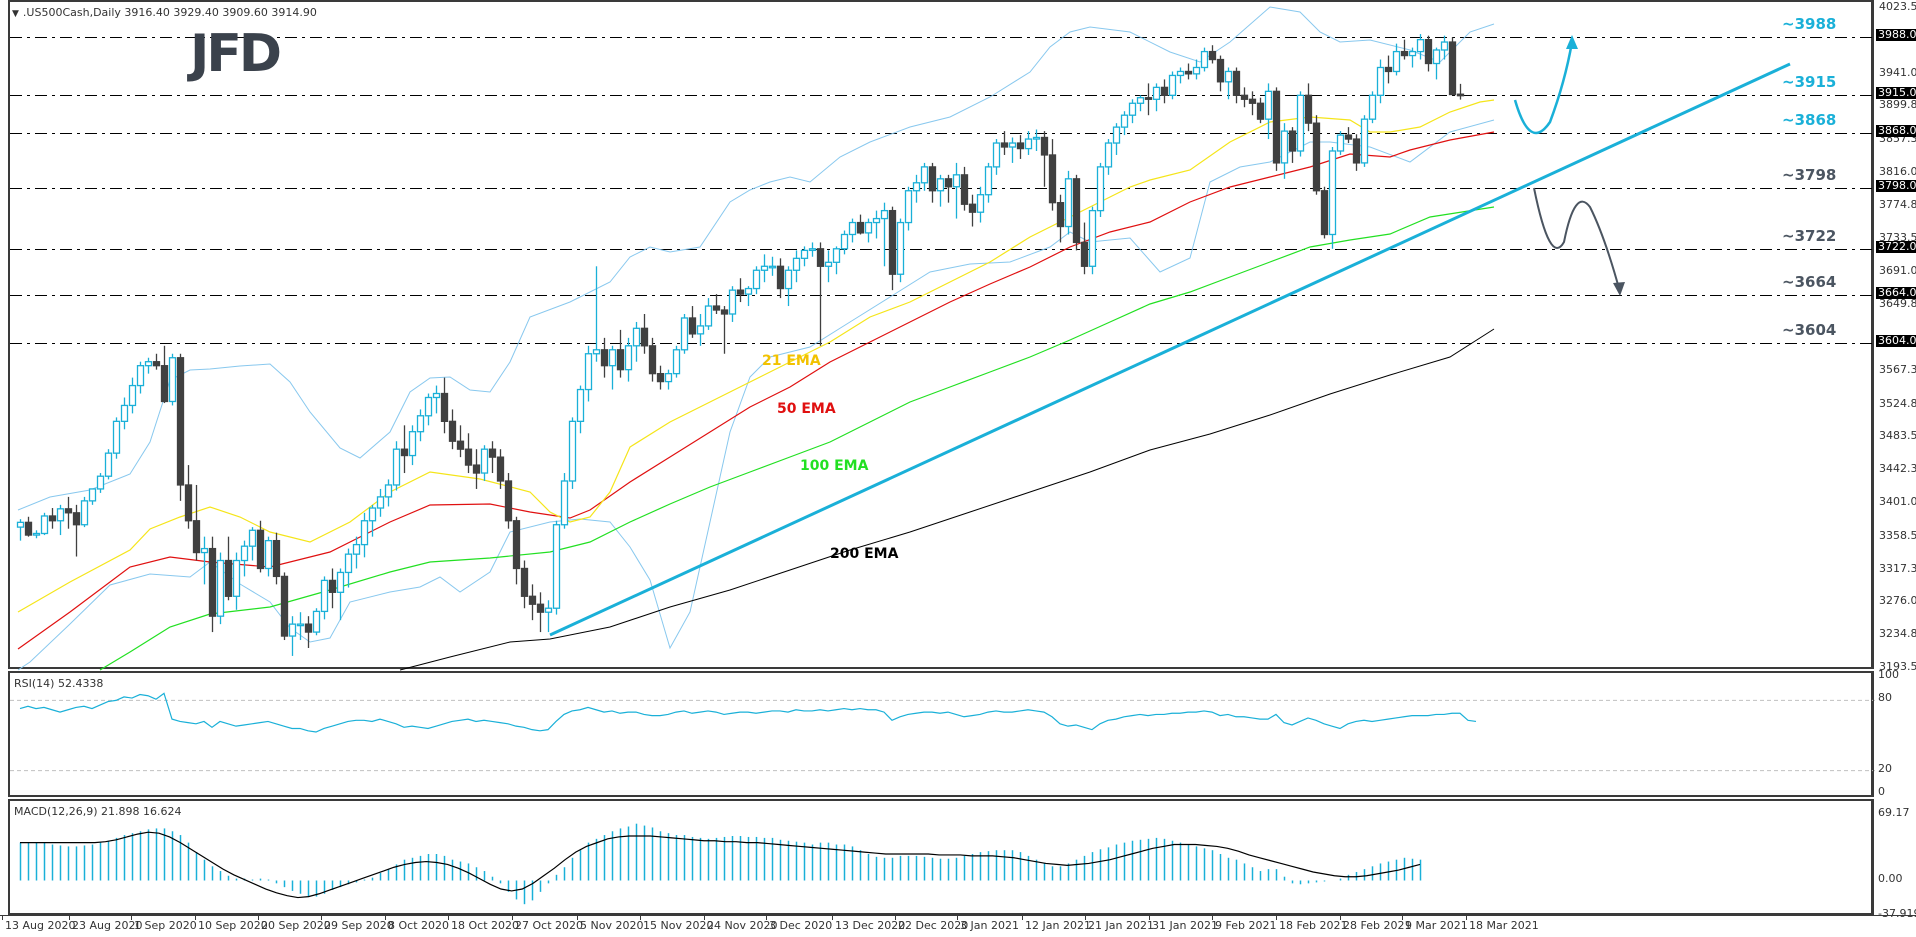 Image resolution: width=1916 pixels, height=937 pixels. I want to click on price-tick-label: 3567.30, so click(1897, 369).